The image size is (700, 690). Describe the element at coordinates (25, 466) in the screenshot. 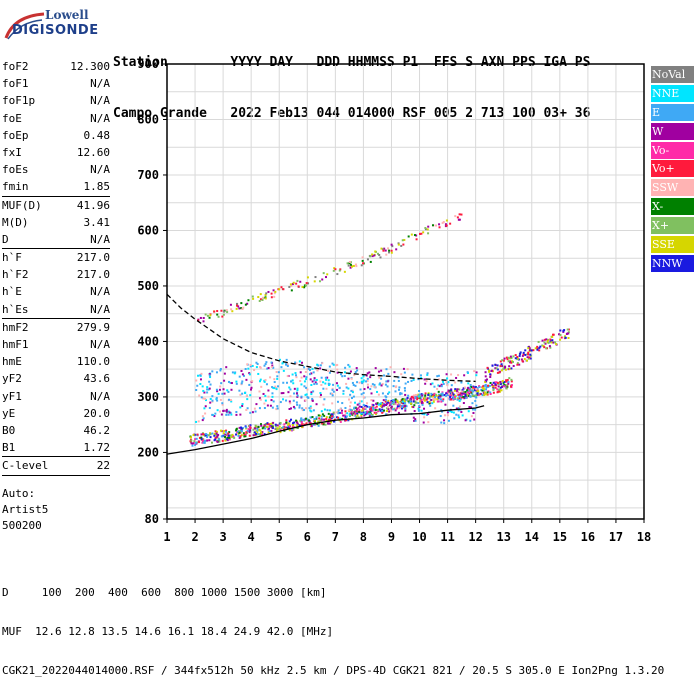

I see `param-name: C-level` at that location.